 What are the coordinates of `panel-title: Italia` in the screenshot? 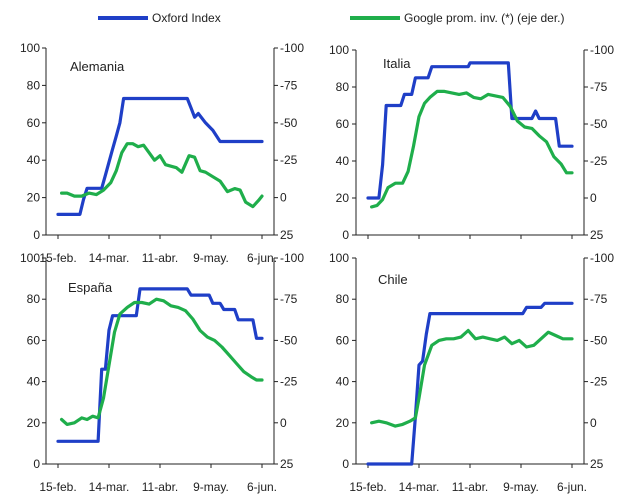 It's located at (397, 63).